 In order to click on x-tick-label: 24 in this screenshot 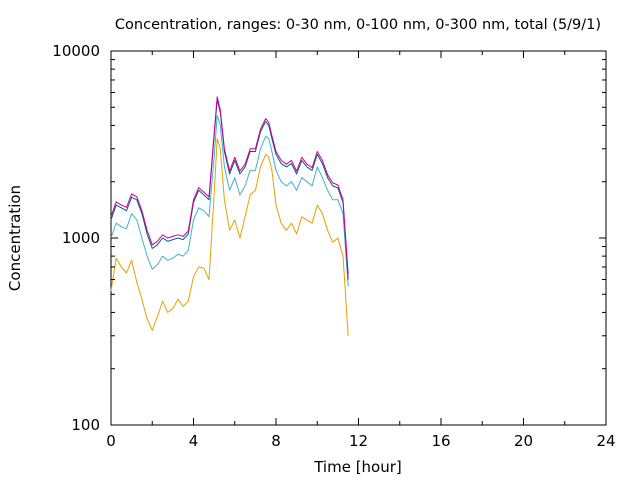, I will do `click(605, 441)`.